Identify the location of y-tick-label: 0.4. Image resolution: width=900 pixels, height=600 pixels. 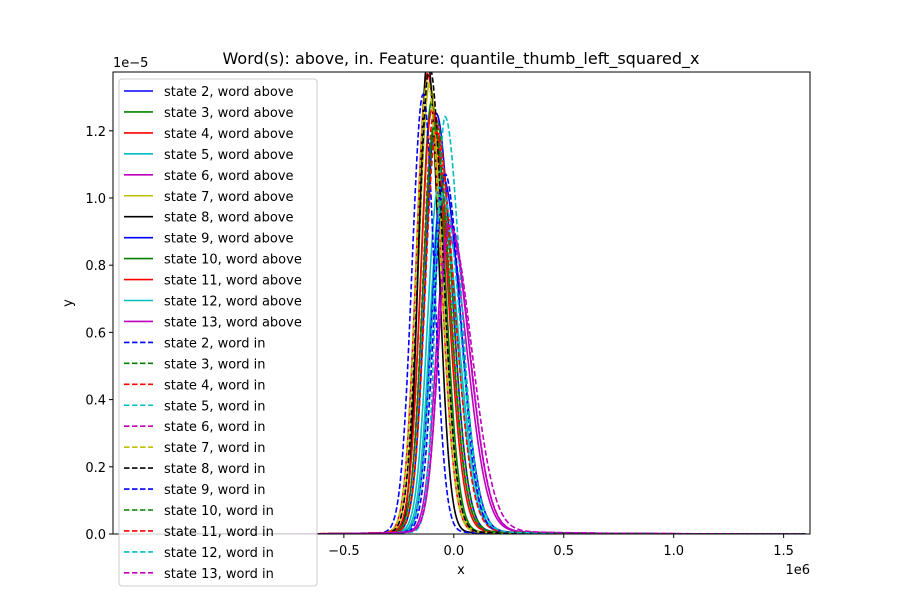
(95, 401).